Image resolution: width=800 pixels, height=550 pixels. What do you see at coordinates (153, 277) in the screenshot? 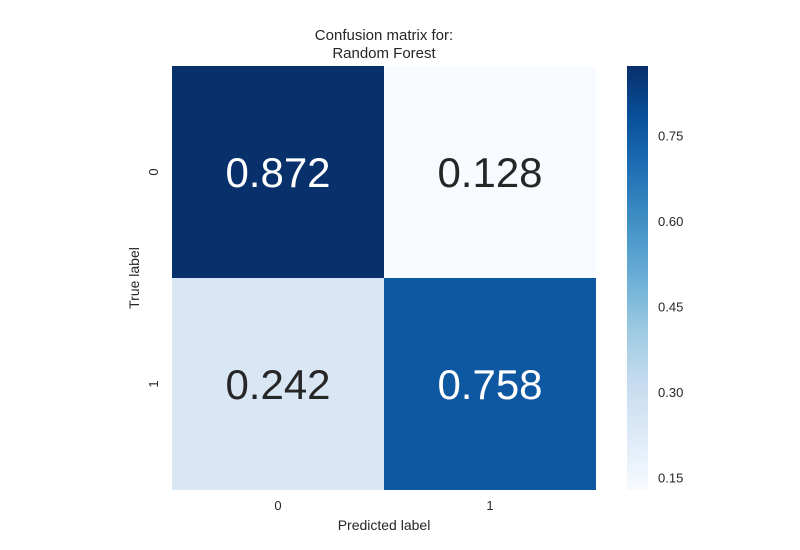
I see `y-tick-labels: 01` at bounding box center [153, 277].